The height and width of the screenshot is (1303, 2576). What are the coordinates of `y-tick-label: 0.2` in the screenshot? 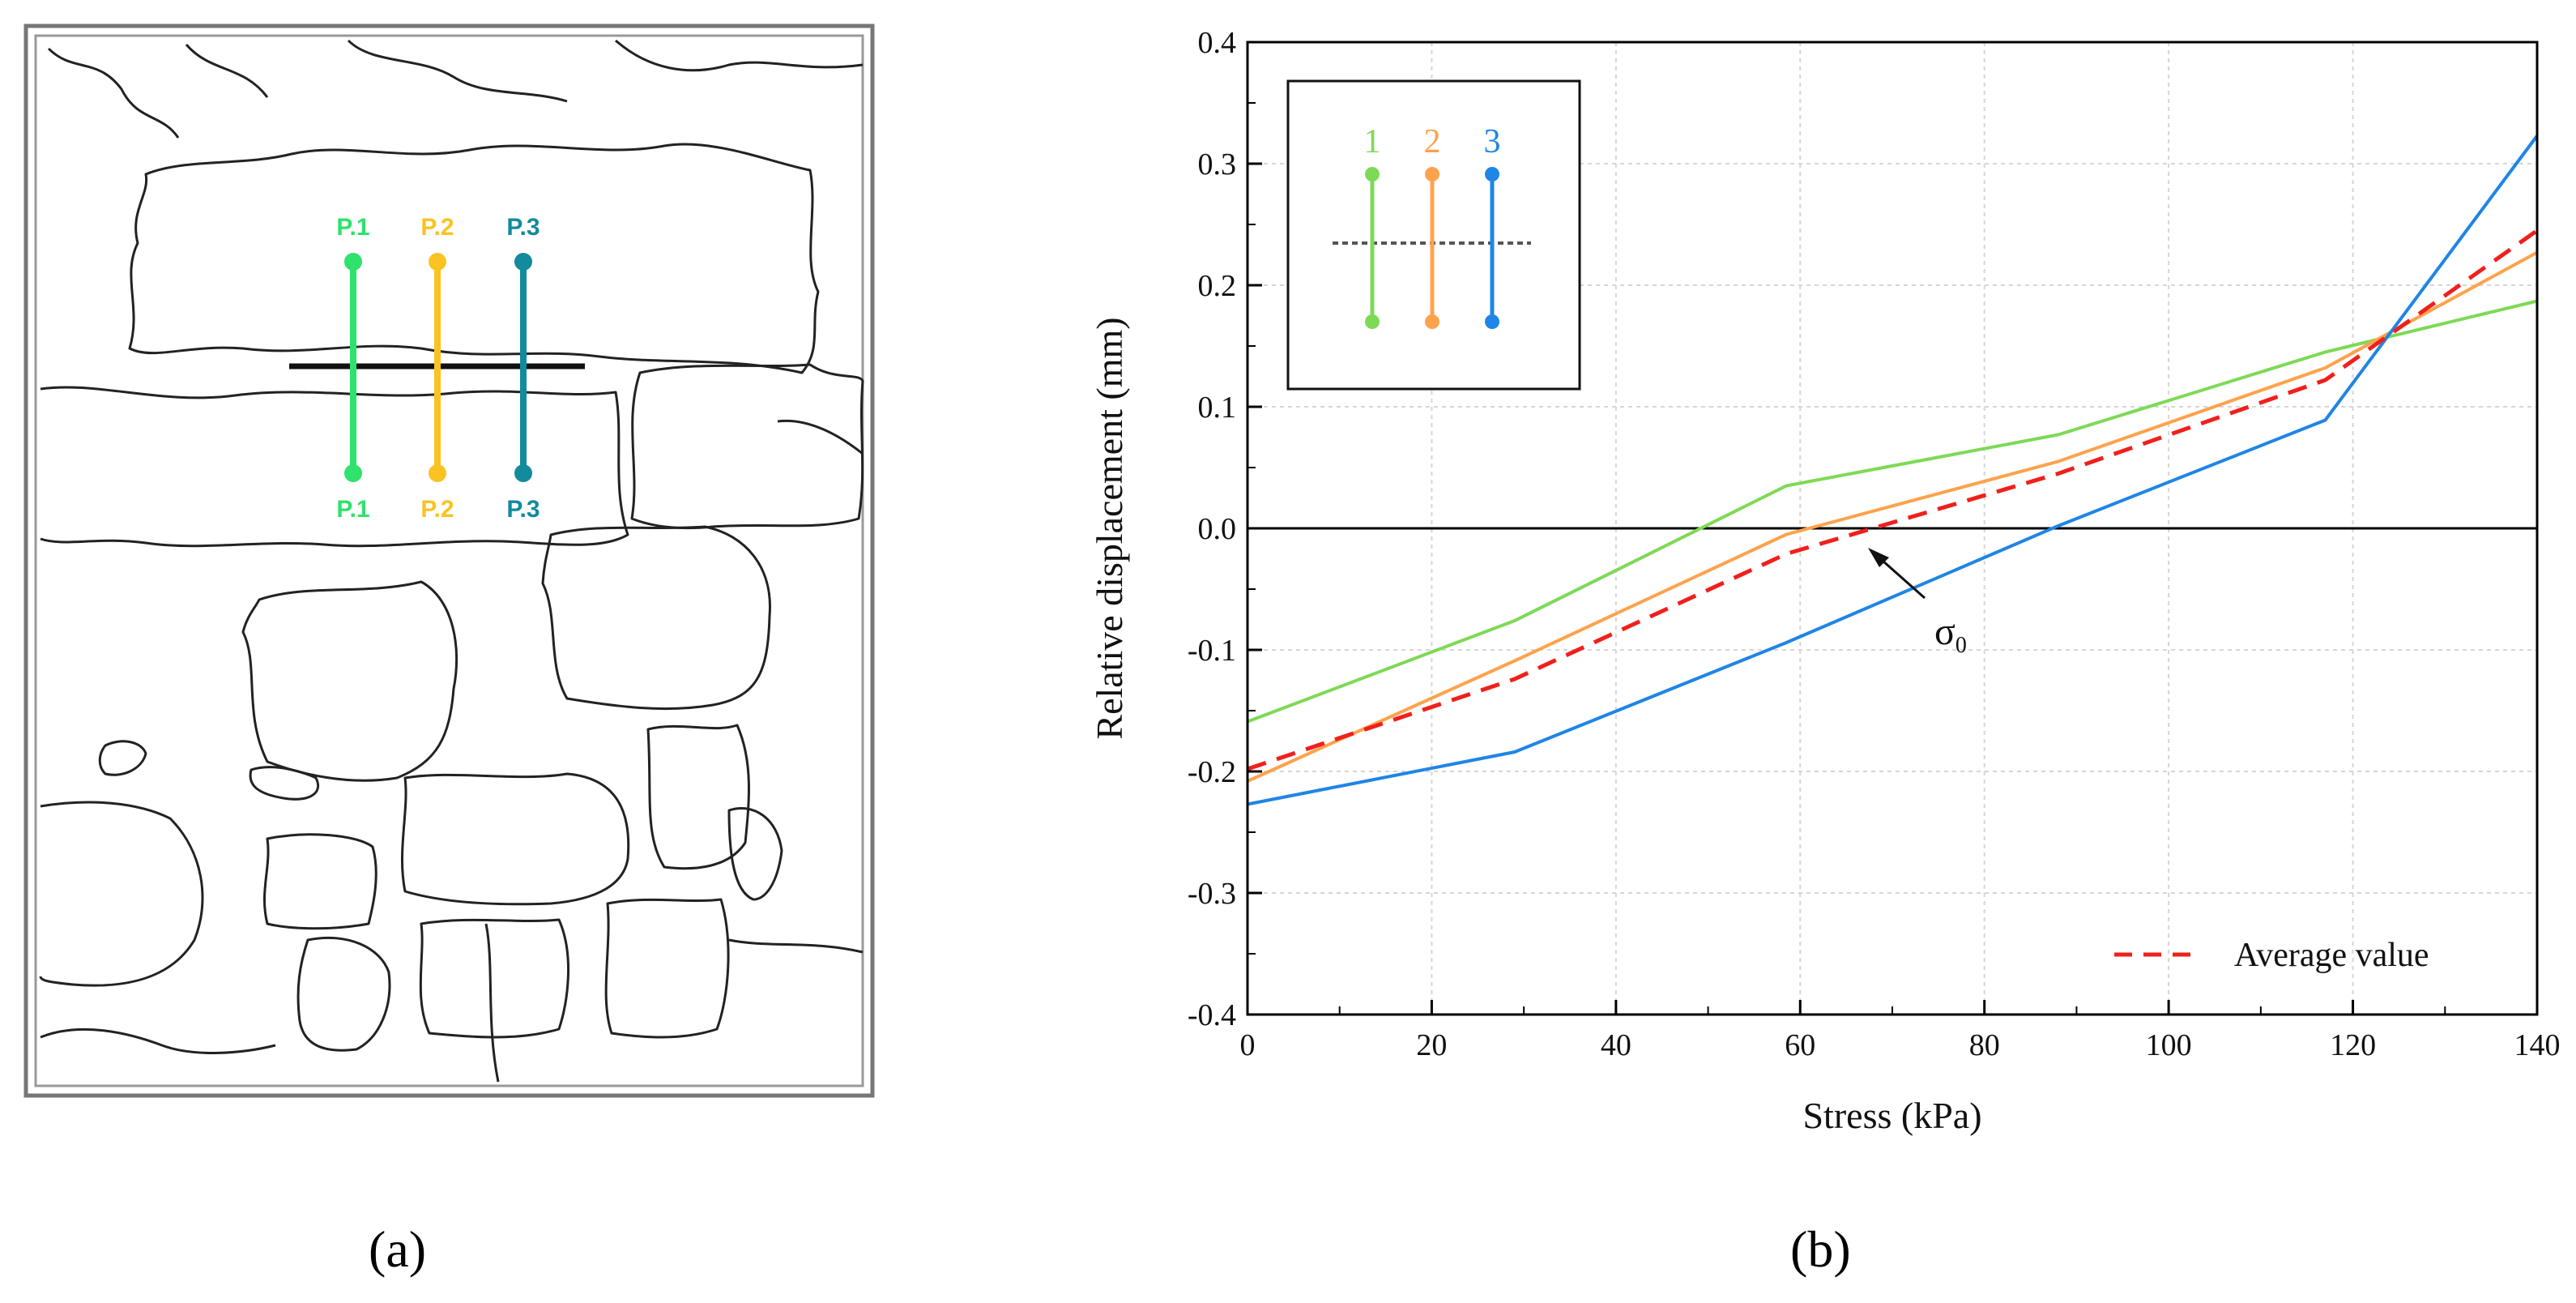 It's located at (1218, 286).